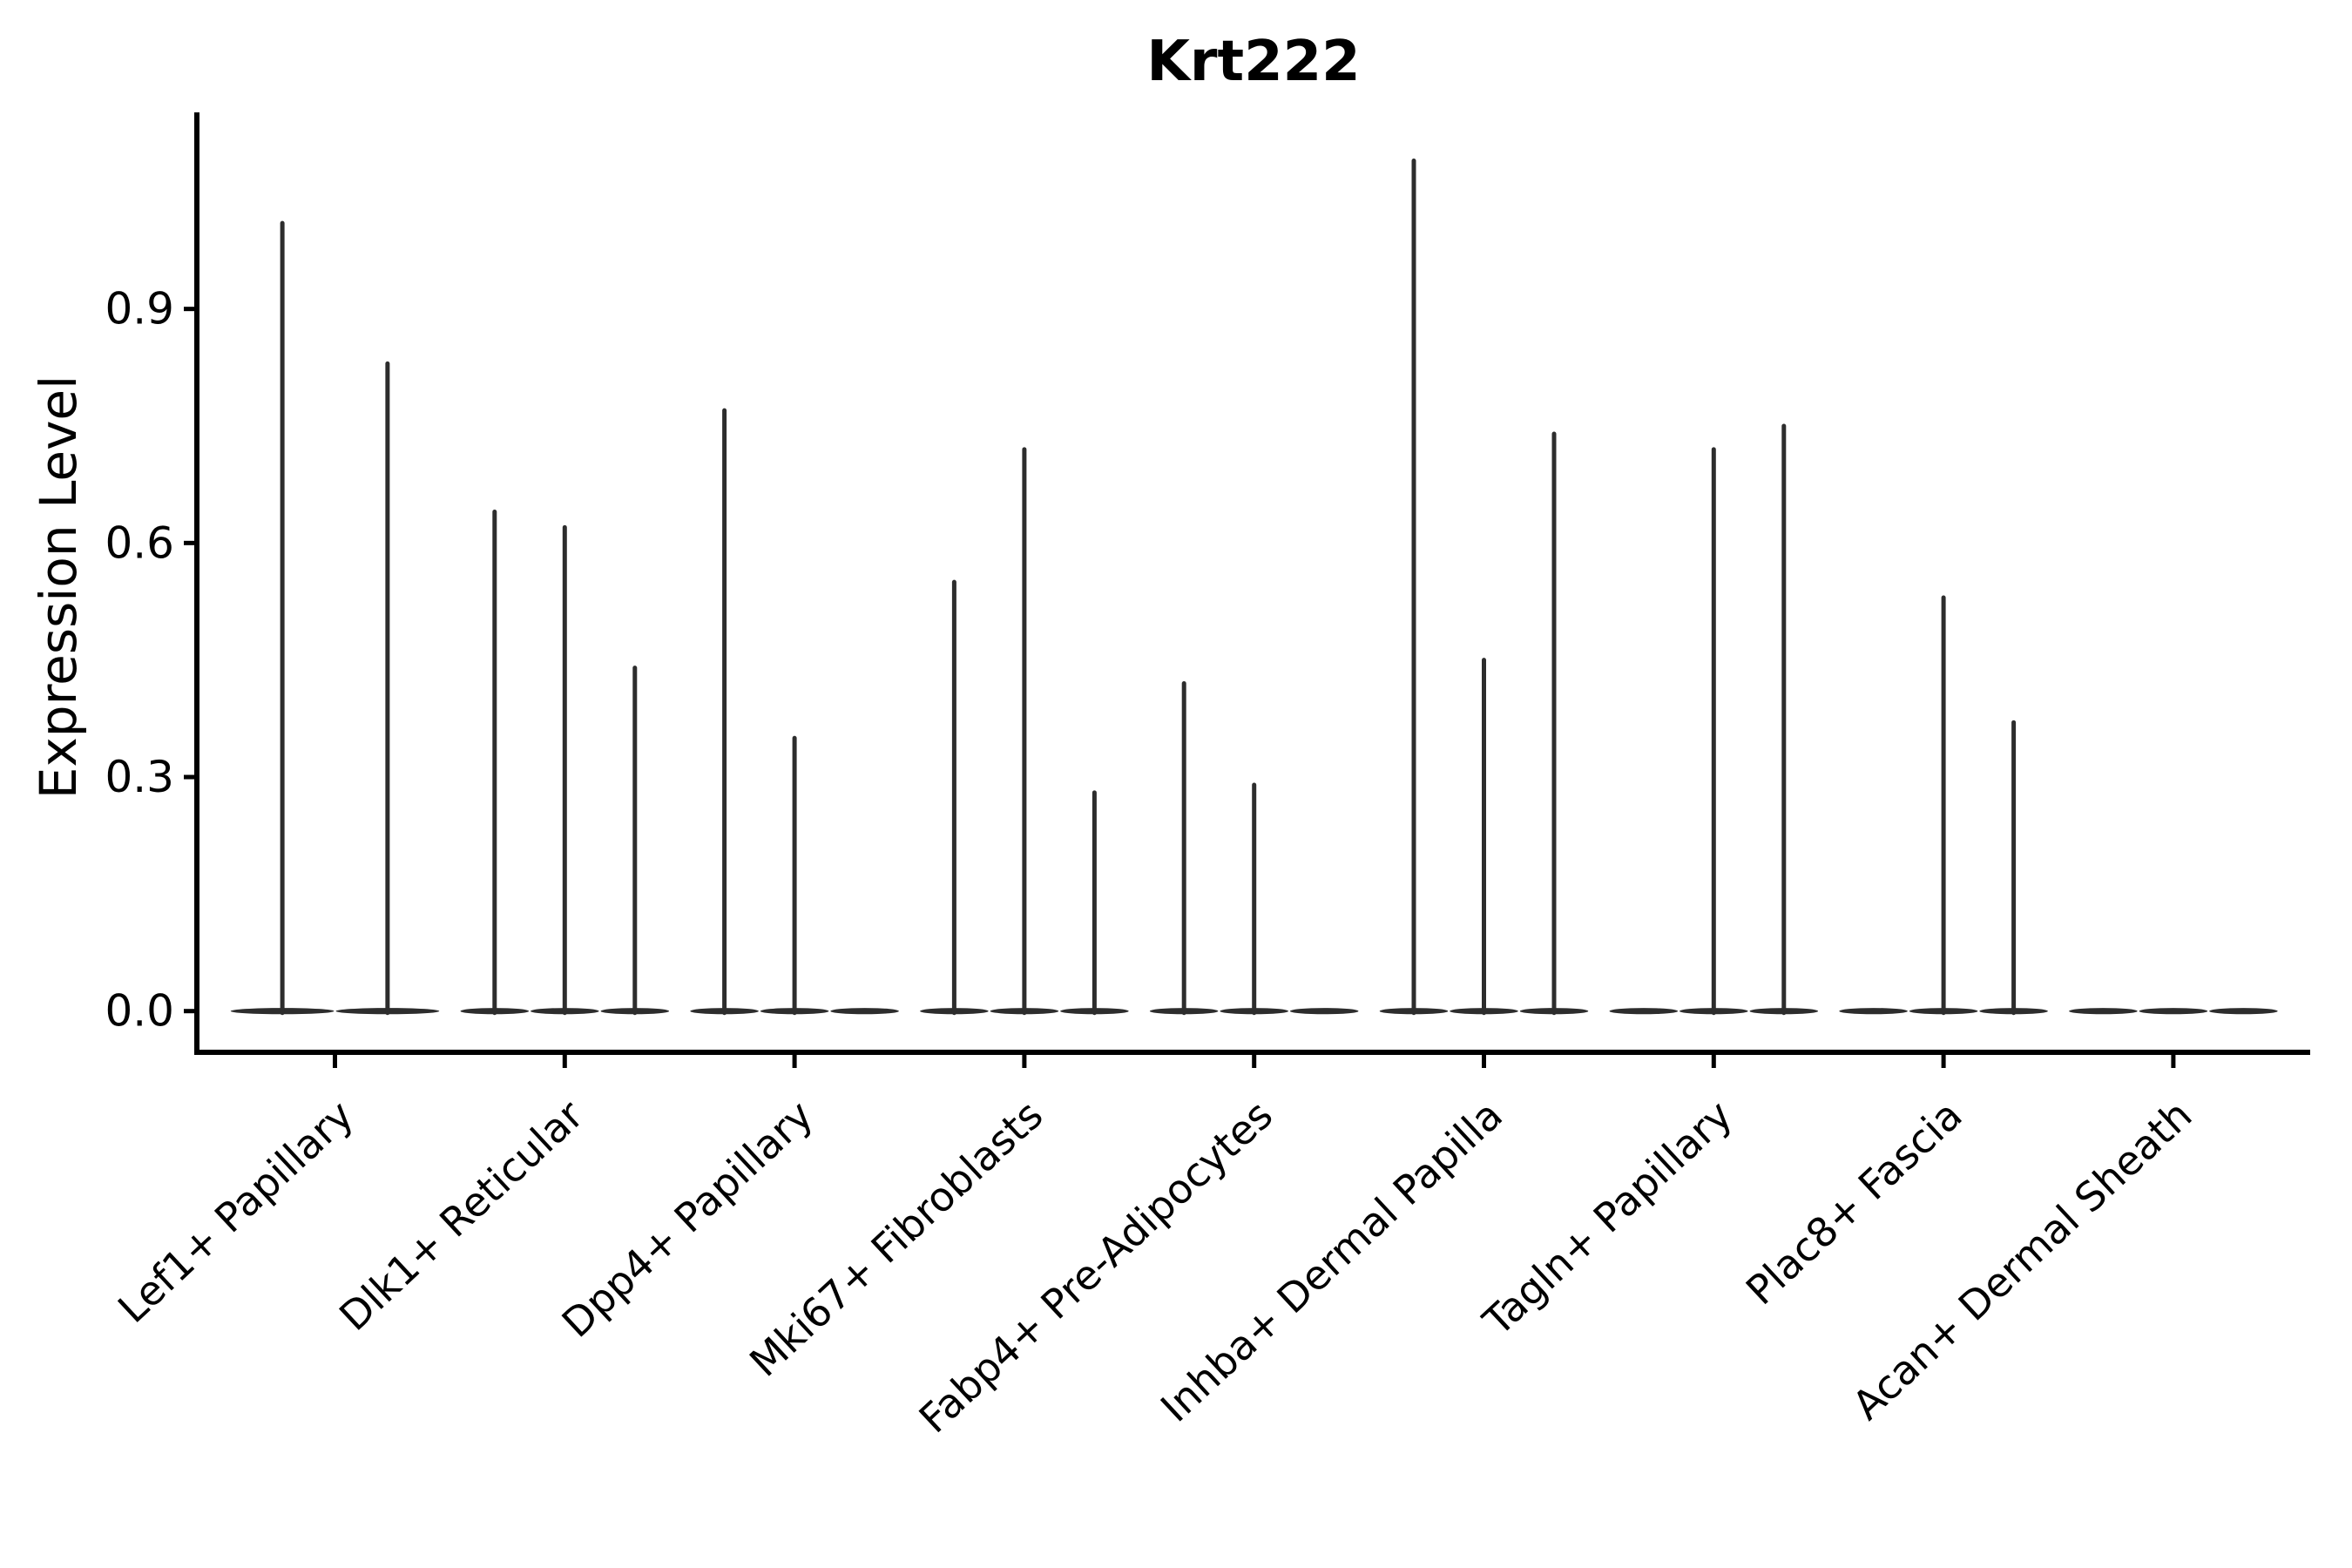 This screenshot has width=2352, height=1568. What do you see at coordinates (139, 542) in the screenshot?
I see `y-tick-label: 0.6` at bounding box center [139, 542].